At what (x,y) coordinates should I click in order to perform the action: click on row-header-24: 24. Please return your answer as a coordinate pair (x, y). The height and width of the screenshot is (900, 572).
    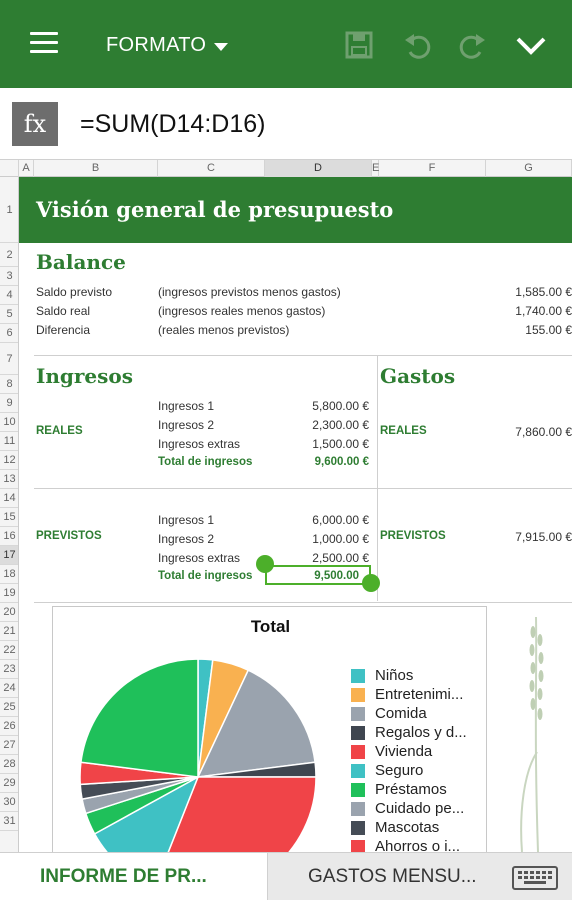
    Looking at the image, I should click on (9, 688).